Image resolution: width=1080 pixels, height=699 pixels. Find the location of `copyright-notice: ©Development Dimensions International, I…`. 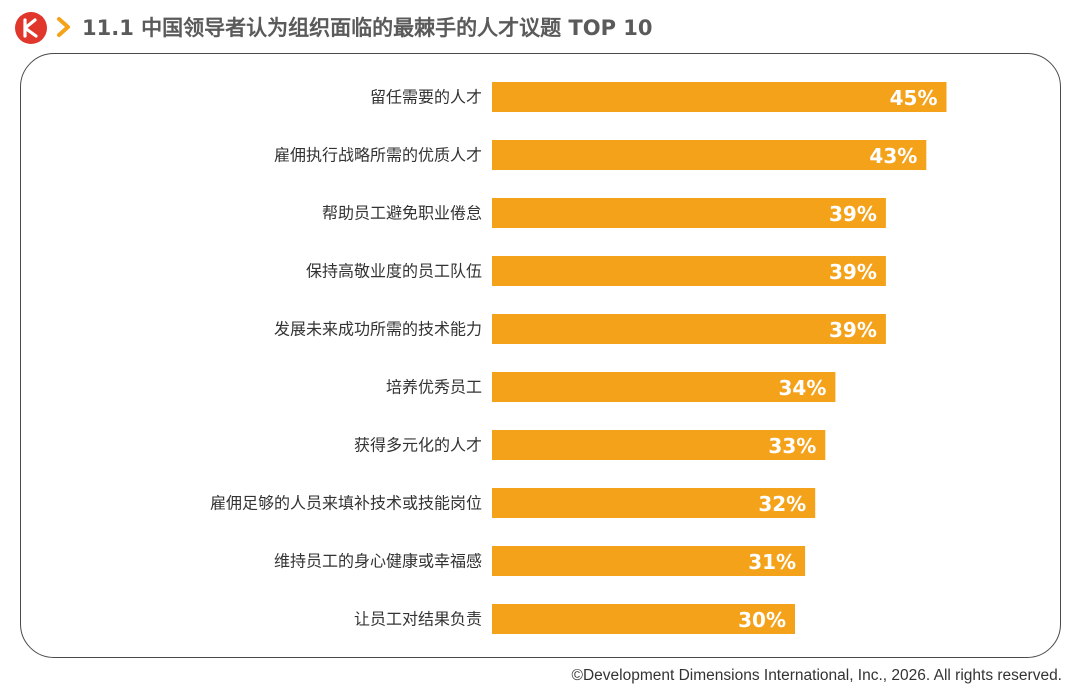

copyright-notice: ©Development Dimensions International, I… is located at coordinates (816, 675).